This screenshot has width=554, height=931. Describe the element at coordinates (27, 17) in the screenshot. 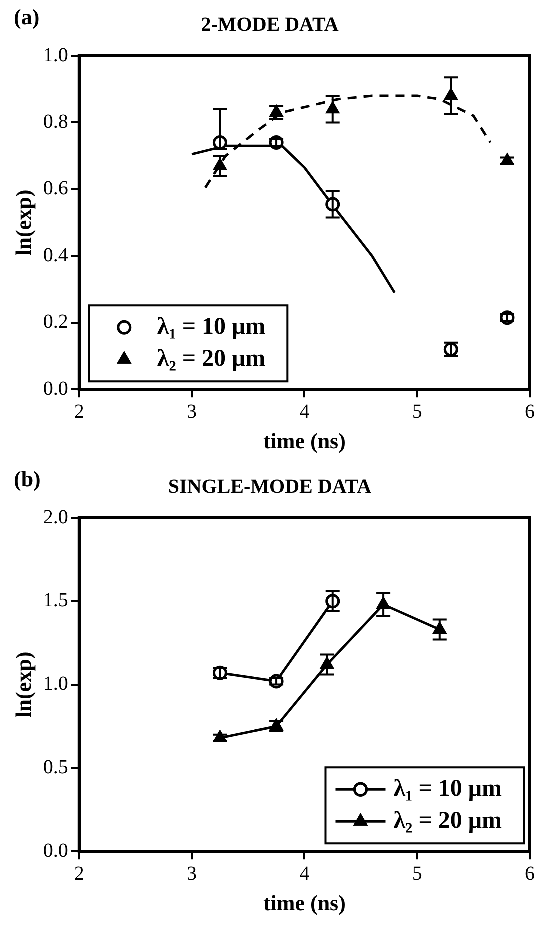

I see `text: (a)` at that location.